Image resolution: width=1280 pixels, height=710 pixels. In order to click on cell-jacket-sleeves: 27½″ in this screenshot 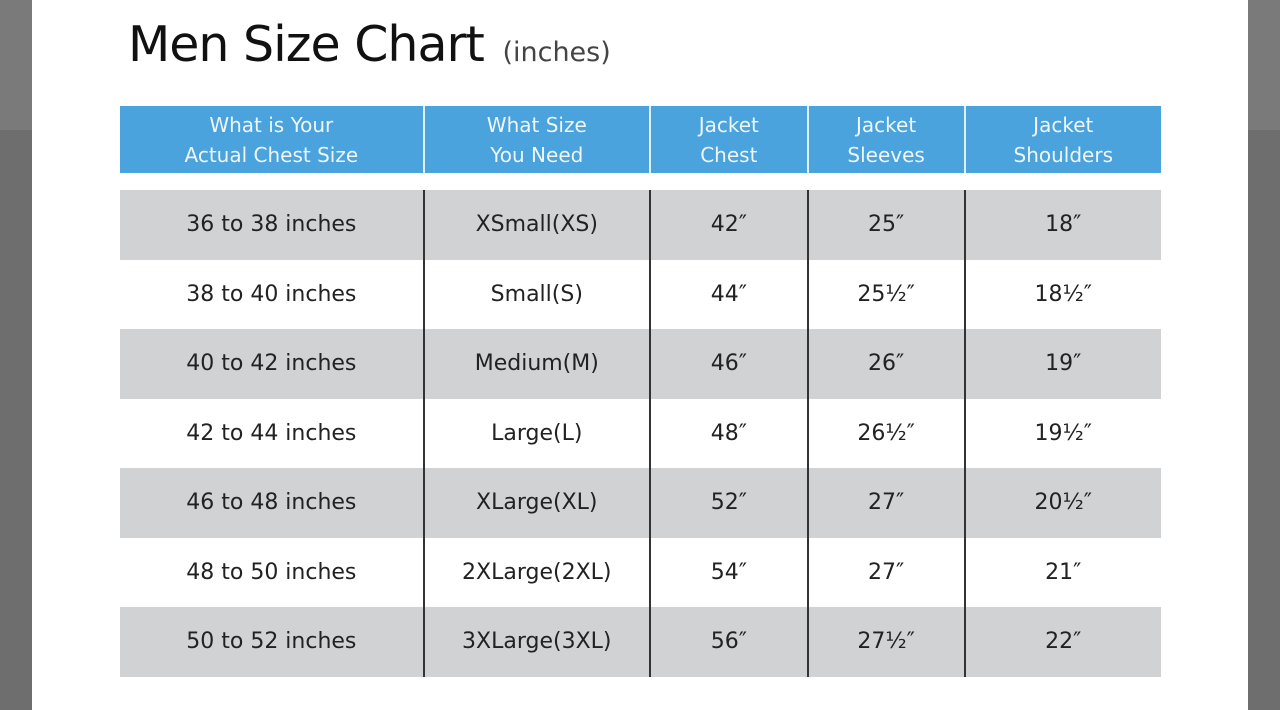, I will do `click(885, 642)`.